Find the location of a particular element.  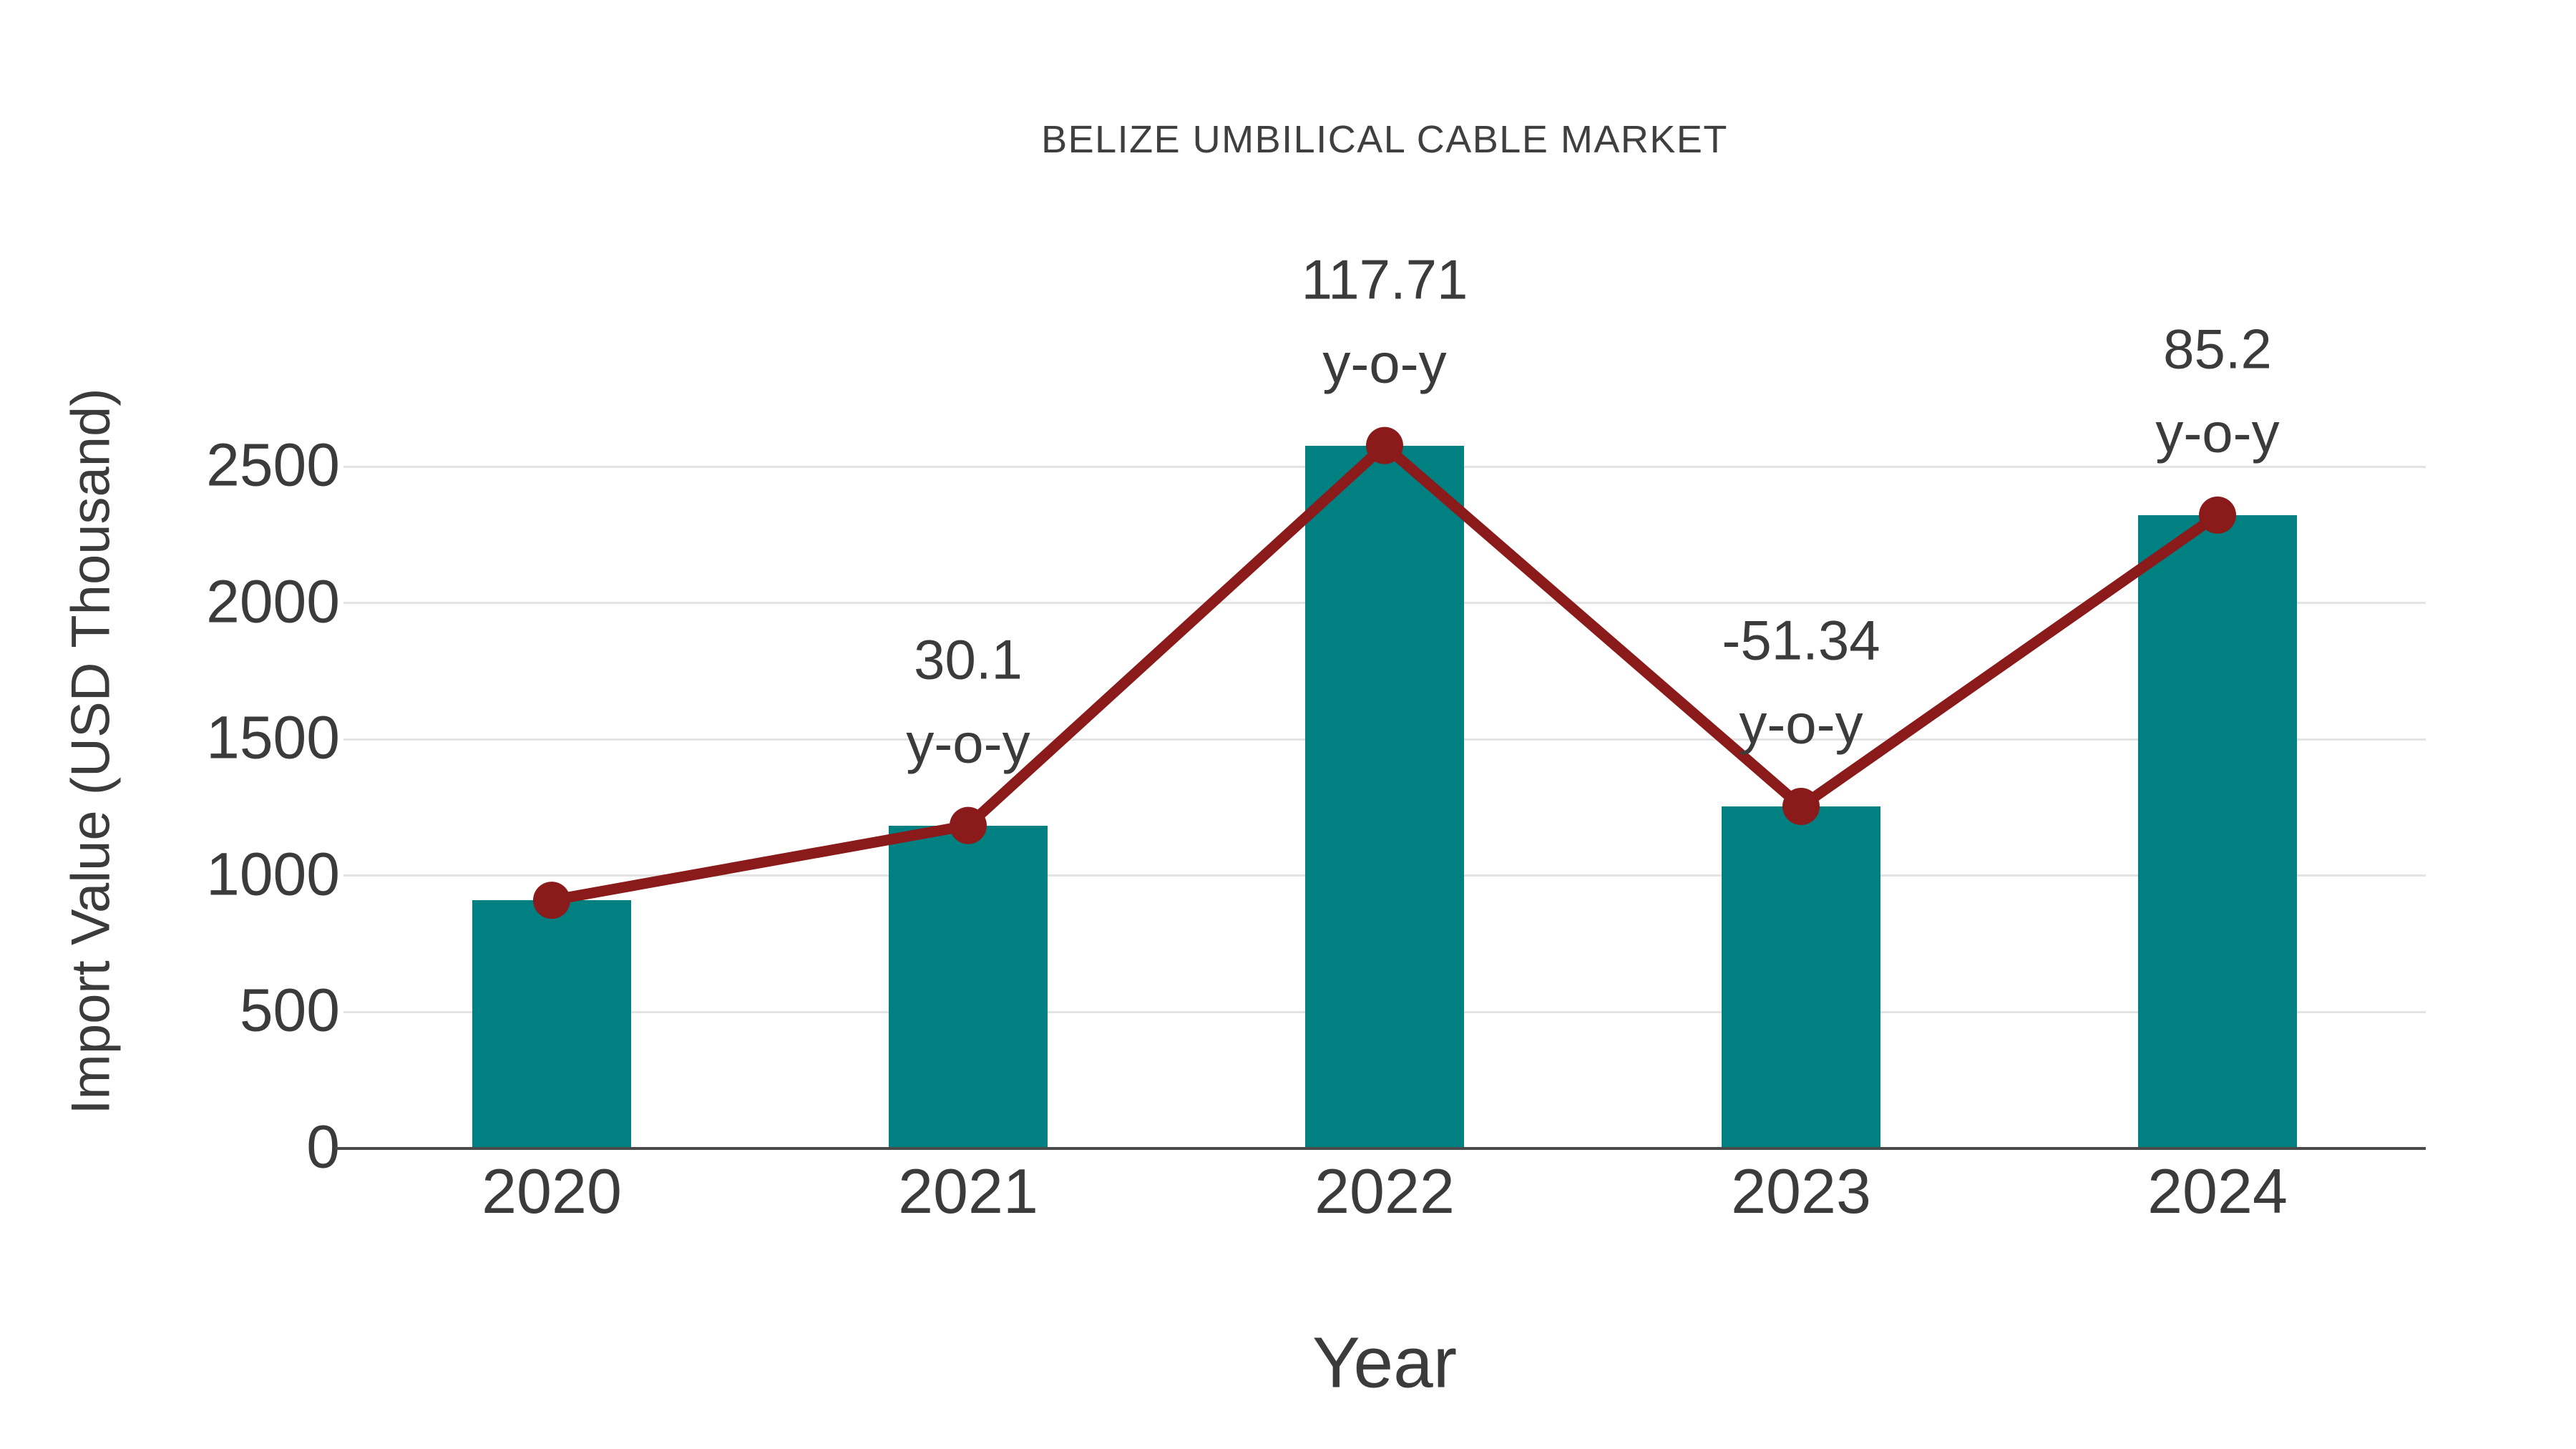

annotation-label-2024: y-o-y is located at coordinates (2217, 432).